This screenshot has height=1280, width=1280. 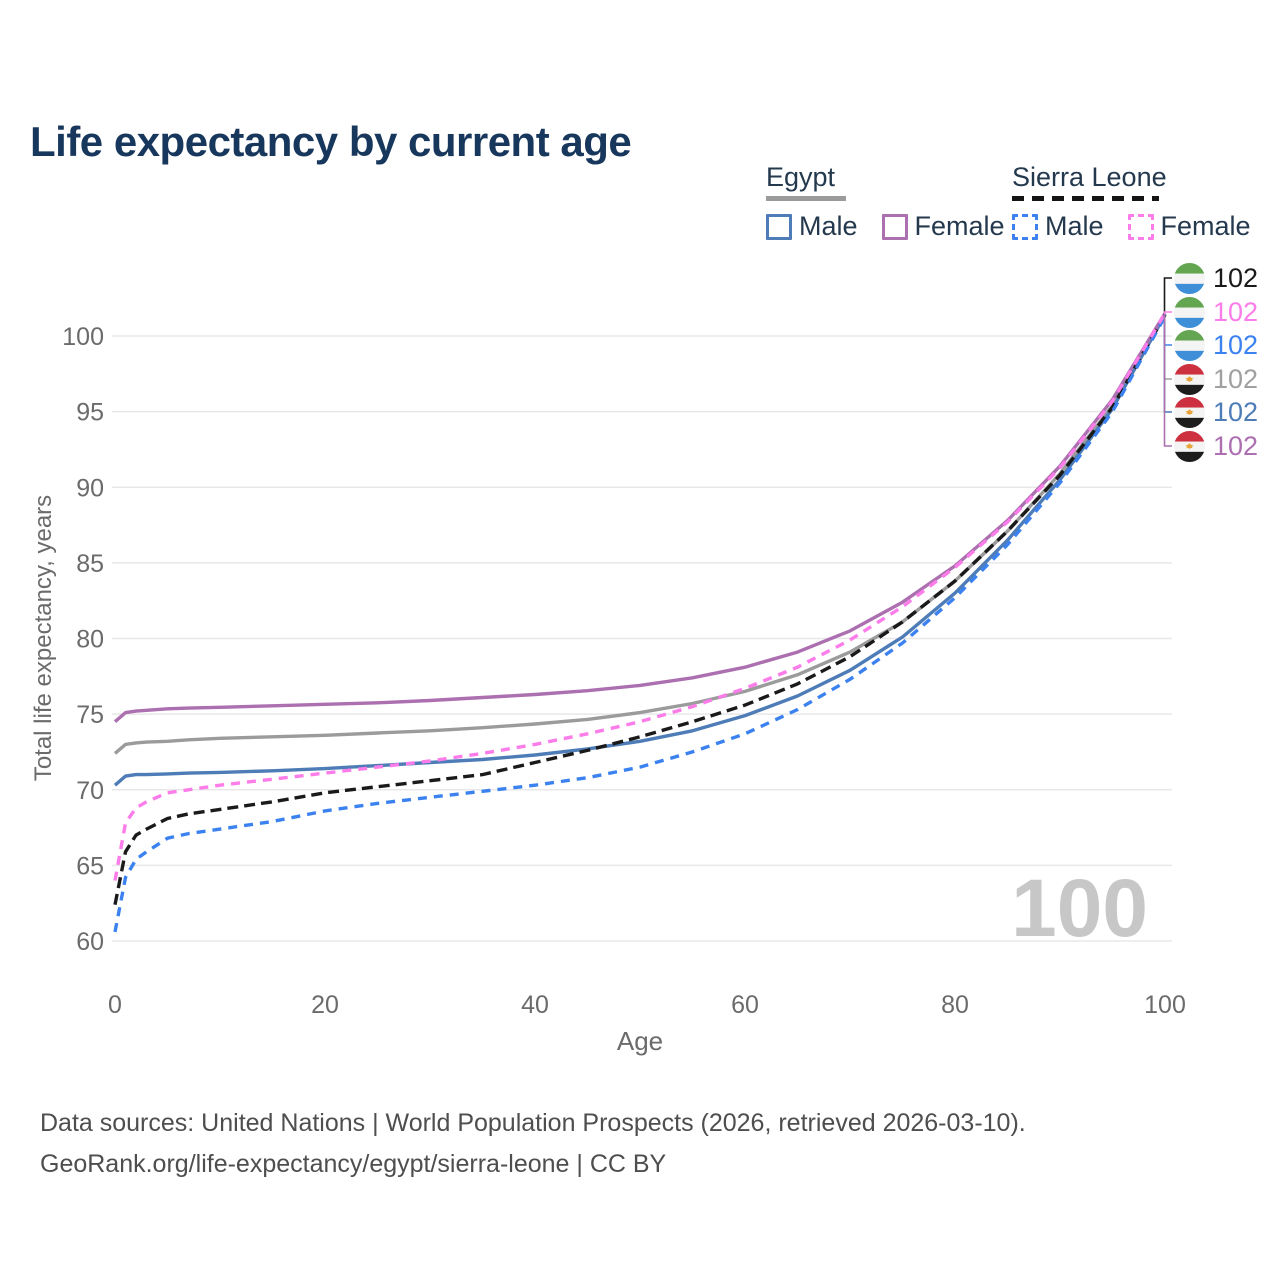 What do you see at coordinates (1140, 226) in the screenshot?
I see `sl-female-swatch-icon` at bounding box center [1140, 226].